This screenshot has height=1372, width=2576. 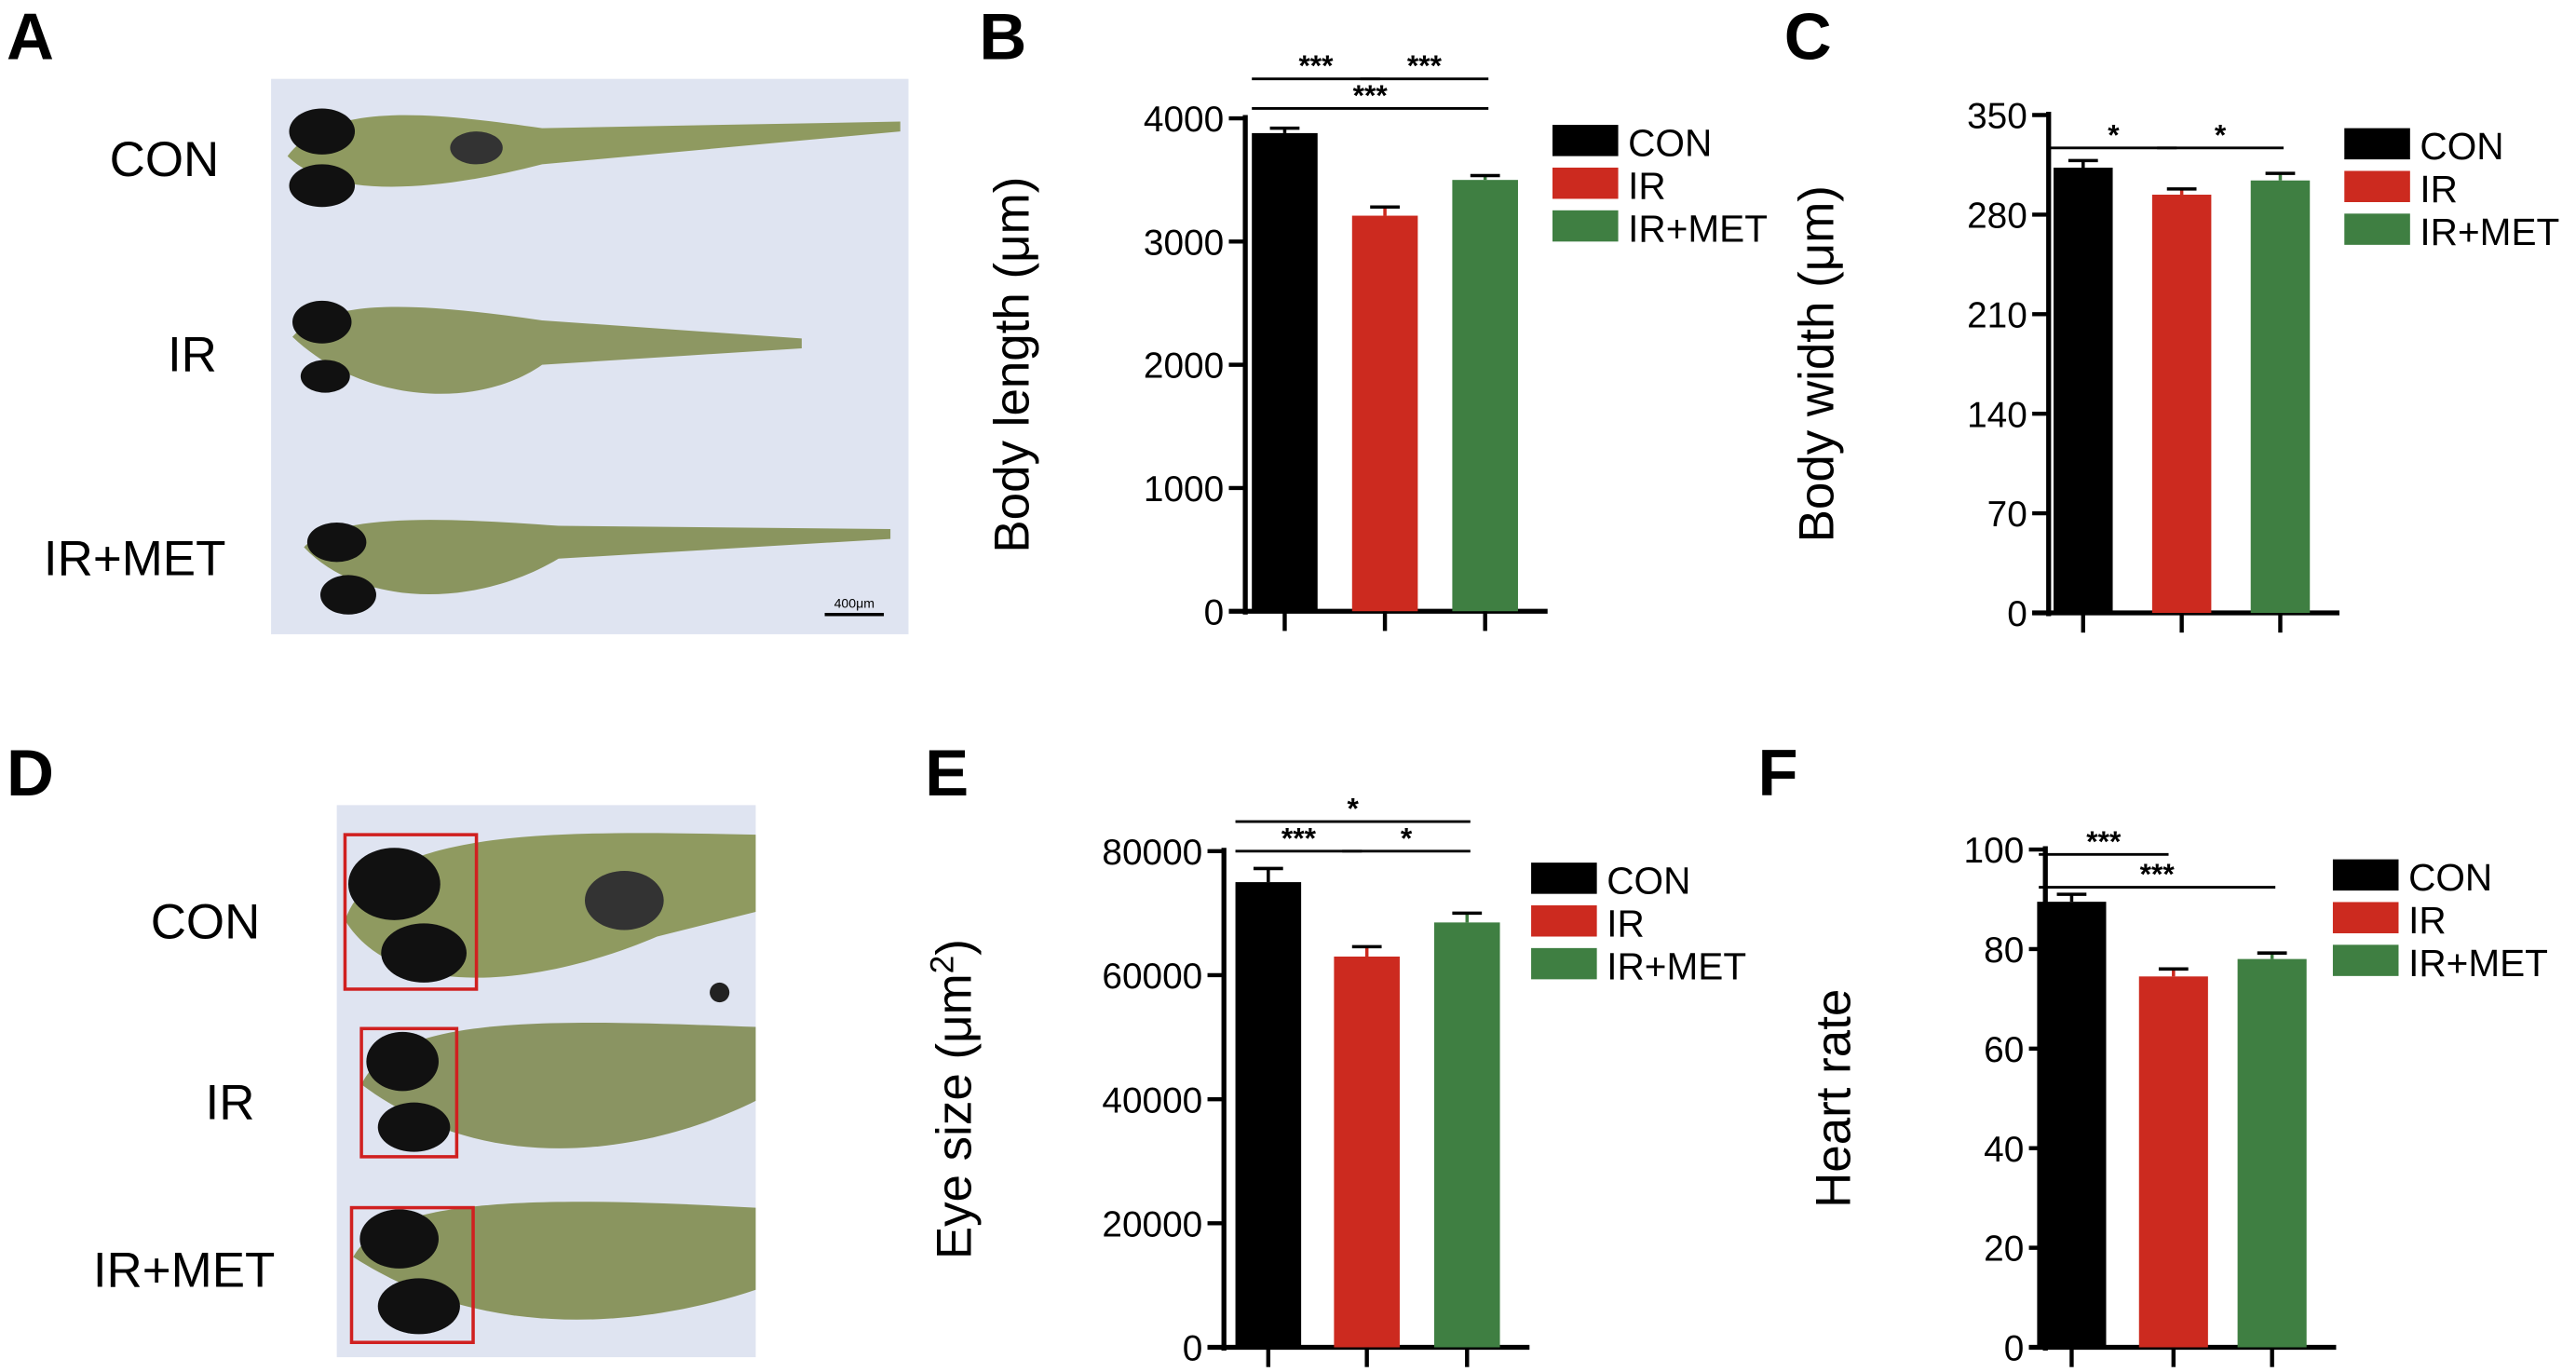 What do you see at coordinates (953, 1099) in the screenshot?
I see `y-axis-label: Eye size (μm2)` at bounding box center [953, 1099].